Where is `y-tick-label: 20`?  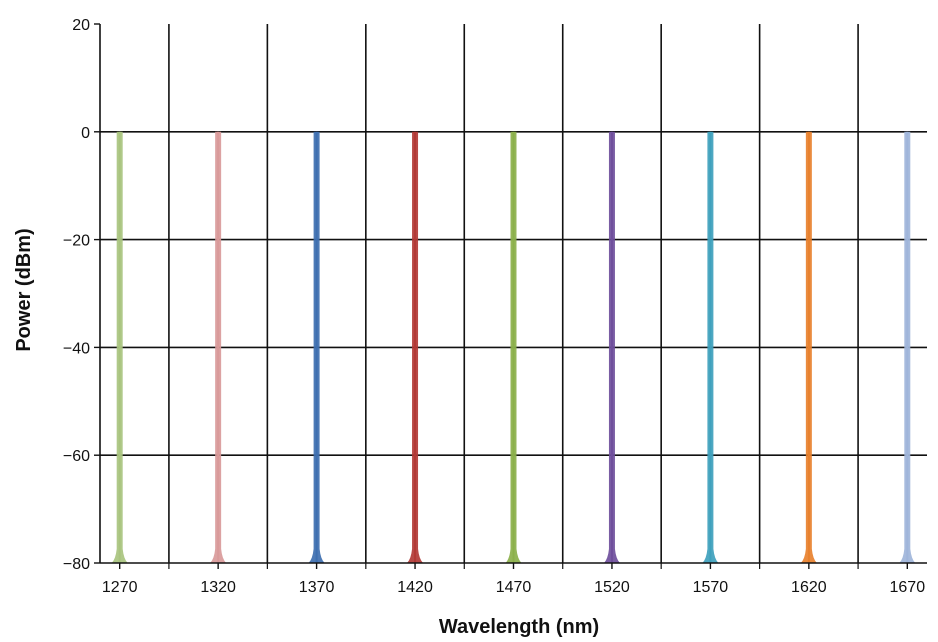
y-tick-label: 20 is located at coordinates (81, 25).